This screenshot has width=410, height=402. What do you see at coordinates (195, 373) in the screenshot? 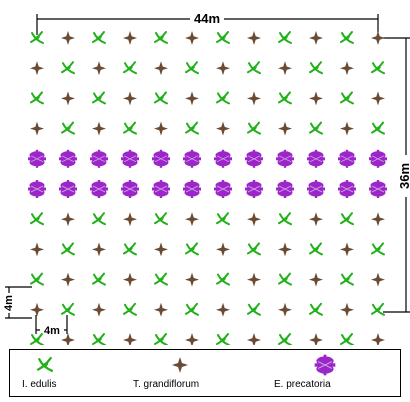
I see `legend-item-t-grandiflorum: T. grandiflorum` at bounding box center [195, 373].